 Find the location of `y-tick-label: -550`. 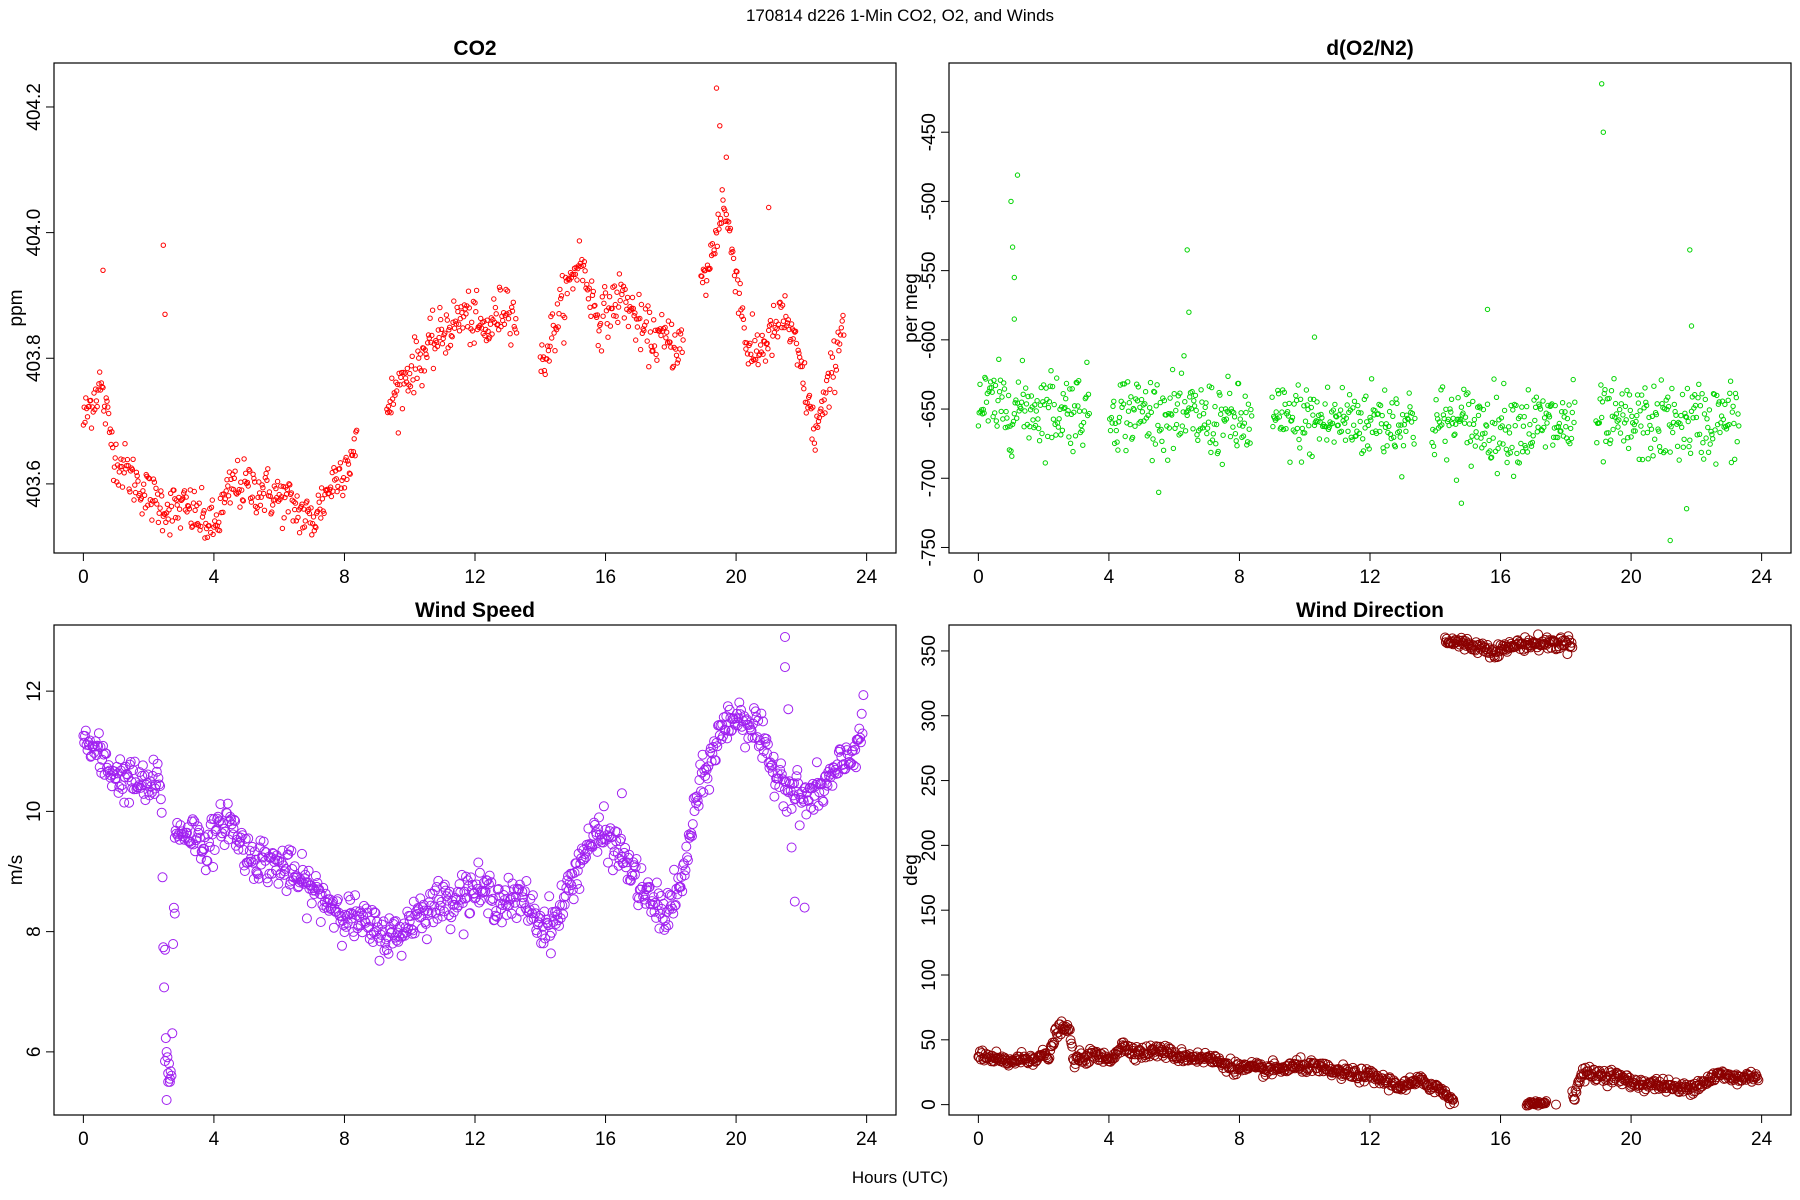

y-tick-label: -550 is located at coordinates (929, 271).